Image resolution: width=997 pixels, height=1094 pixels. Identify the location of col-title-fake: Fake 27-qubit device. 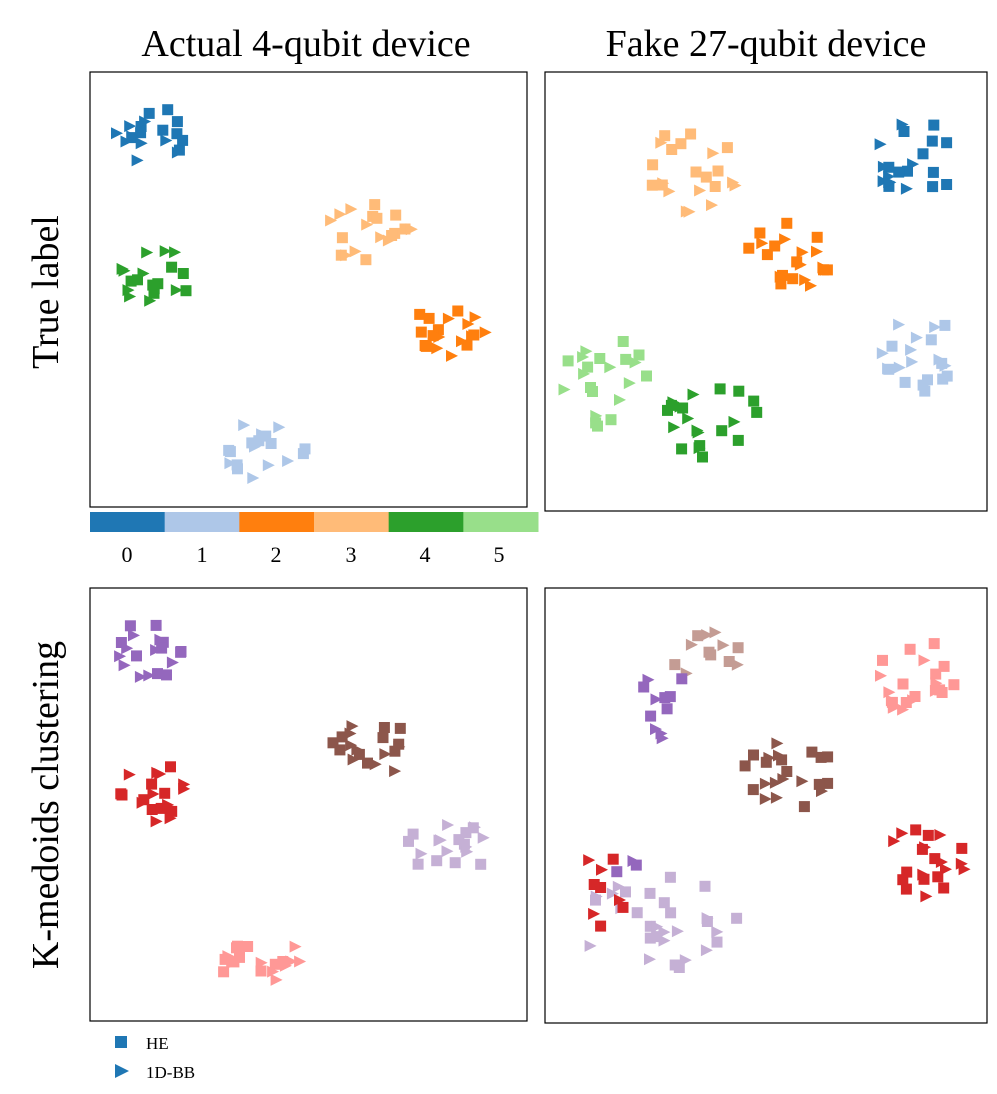
(766, 44).